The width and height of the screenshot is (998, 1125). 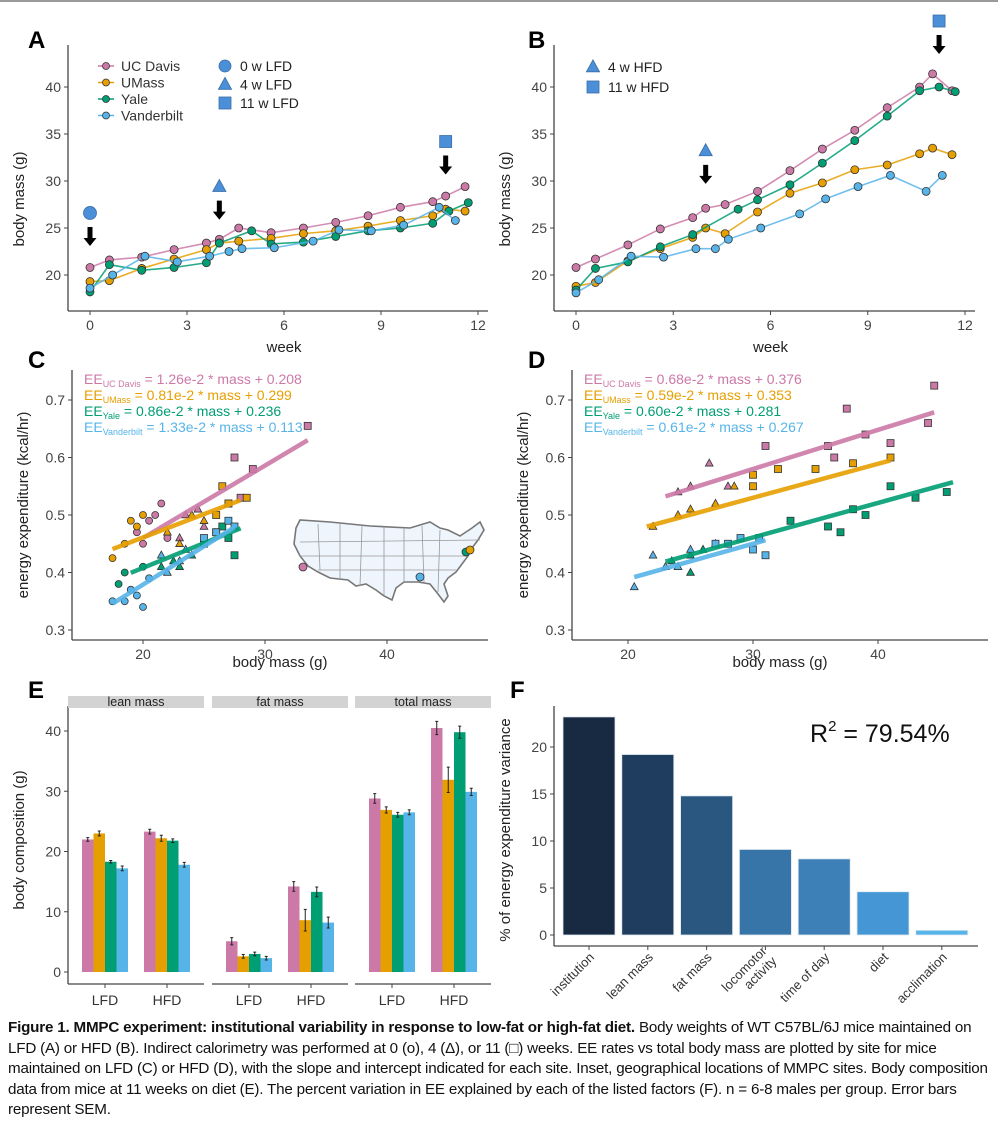 What do you see at coordinates (805, 977) in the screenshot?
I see `x-tick-label: time of day` at bounding box center [805, 977].